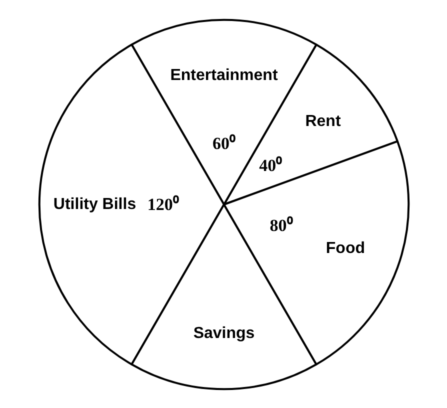  I want to click on data-label: 80⁰, so click(281, 225).